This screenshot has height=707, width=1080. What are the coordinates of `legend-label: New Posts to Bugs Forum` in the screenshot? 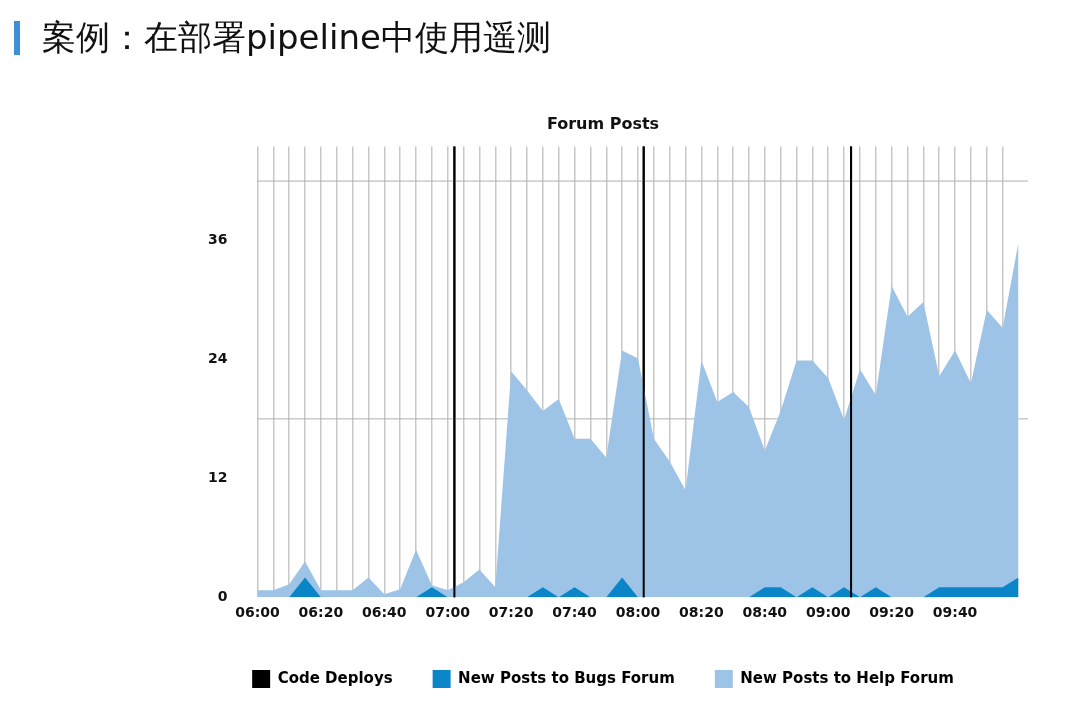 It's located at (566, 677).